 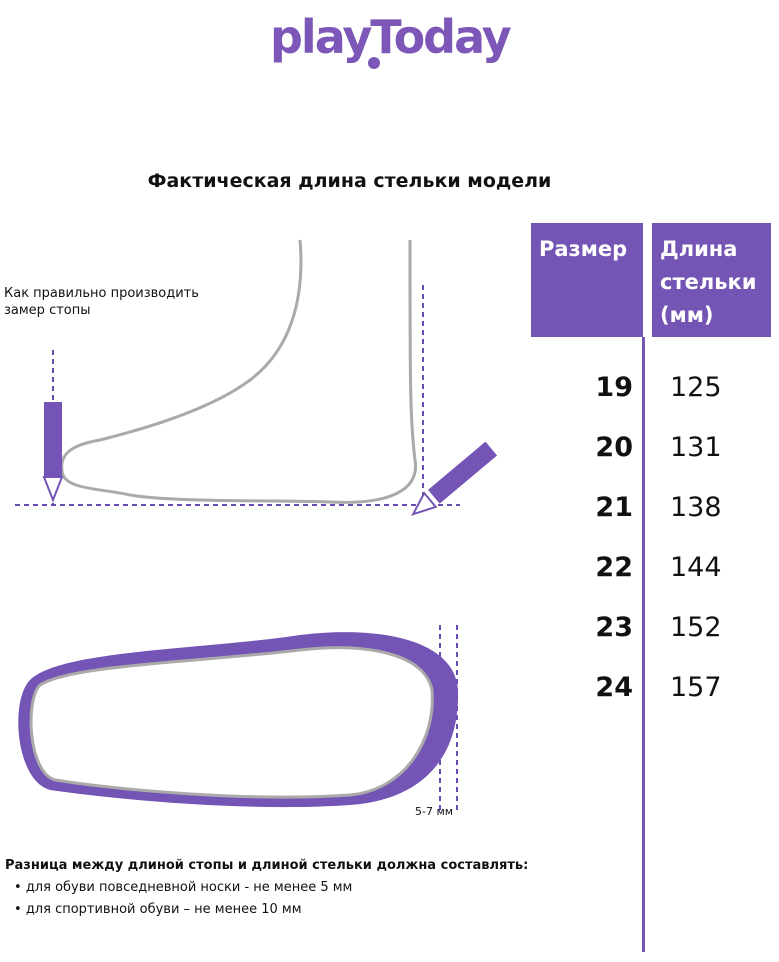 I want to click on size-cell: 23, so click(x=614, y=627).